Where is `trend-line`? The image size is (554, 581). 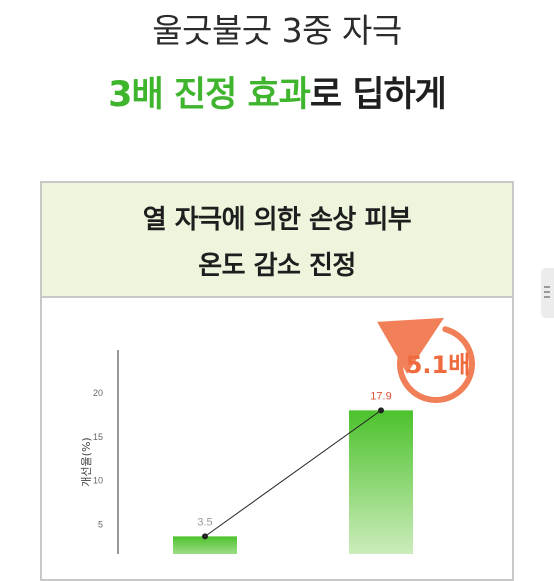
trend-line is located at coordinates (293, 473).